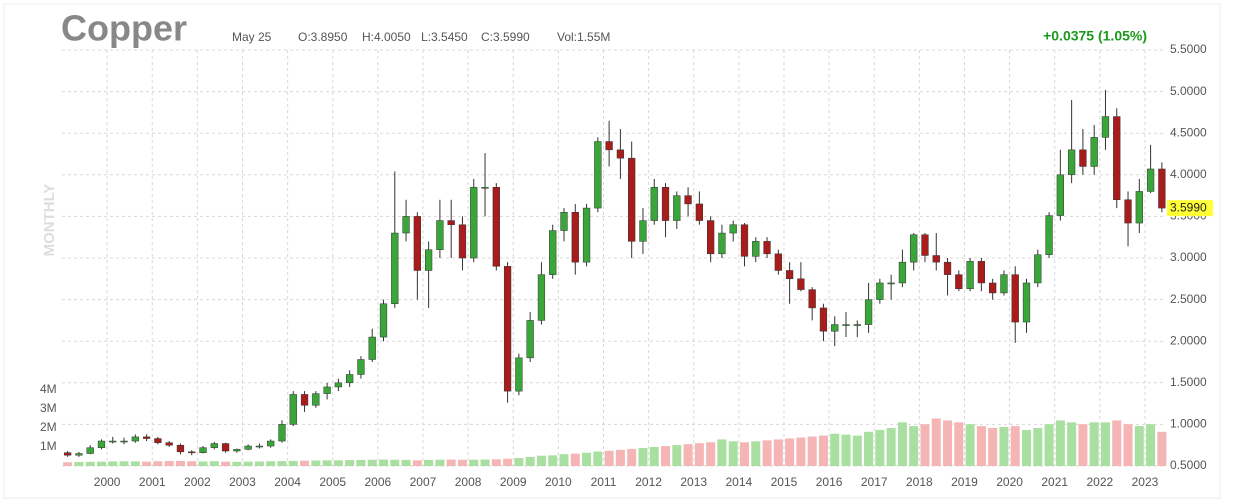 The height and width of the screenshot is (499, 1236). I want to click on x-tick-label: 2008, so click(468, 482).